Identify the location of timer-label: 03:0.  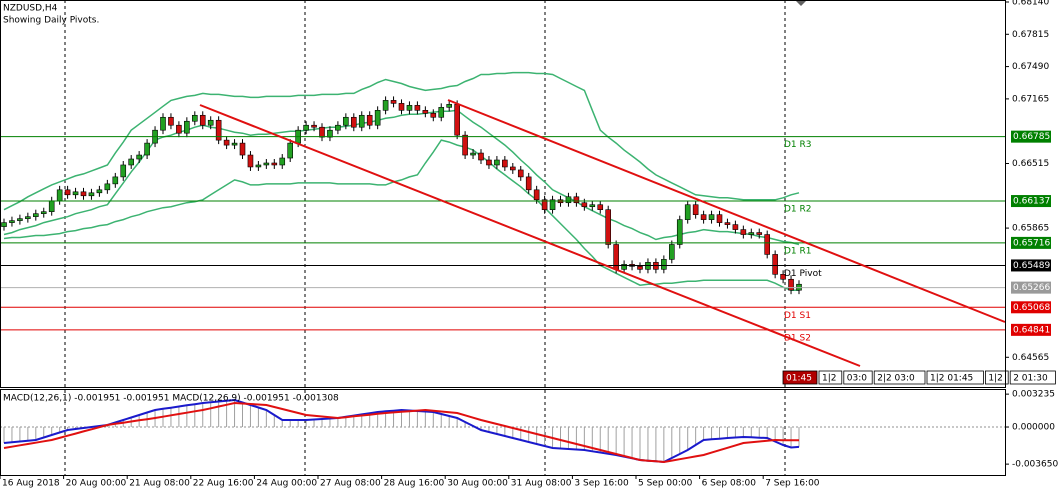
(857, 379).